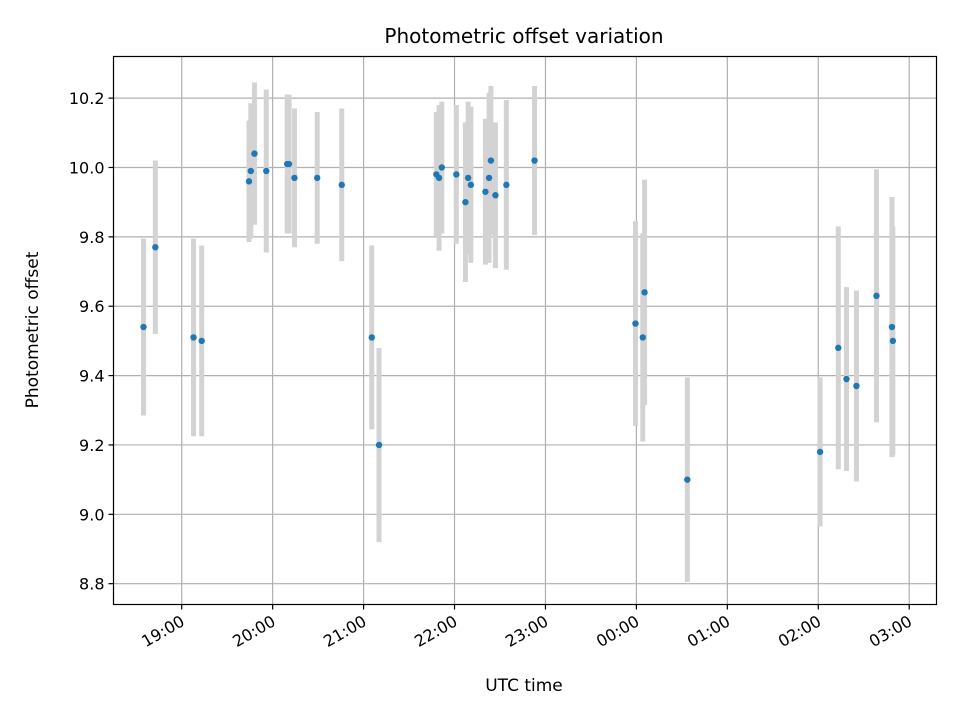  What do you see at coordinates (799, 632) in the screenshot?
I see `x-tick-label: 02:00` at bounding box center [799, 632].